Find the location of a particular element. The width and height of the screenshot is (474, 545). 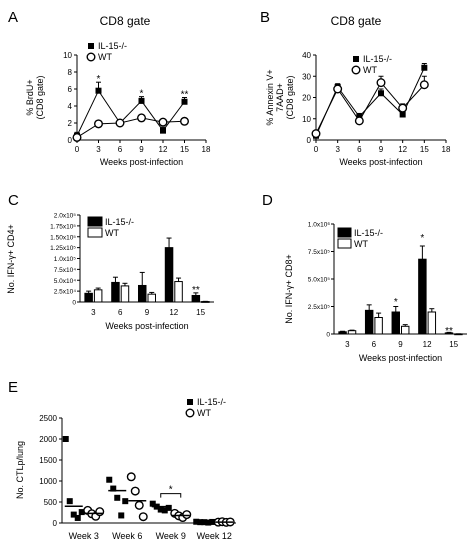

y-axis-label-line: (CD8 gate) is located at coordinates (40, 97).